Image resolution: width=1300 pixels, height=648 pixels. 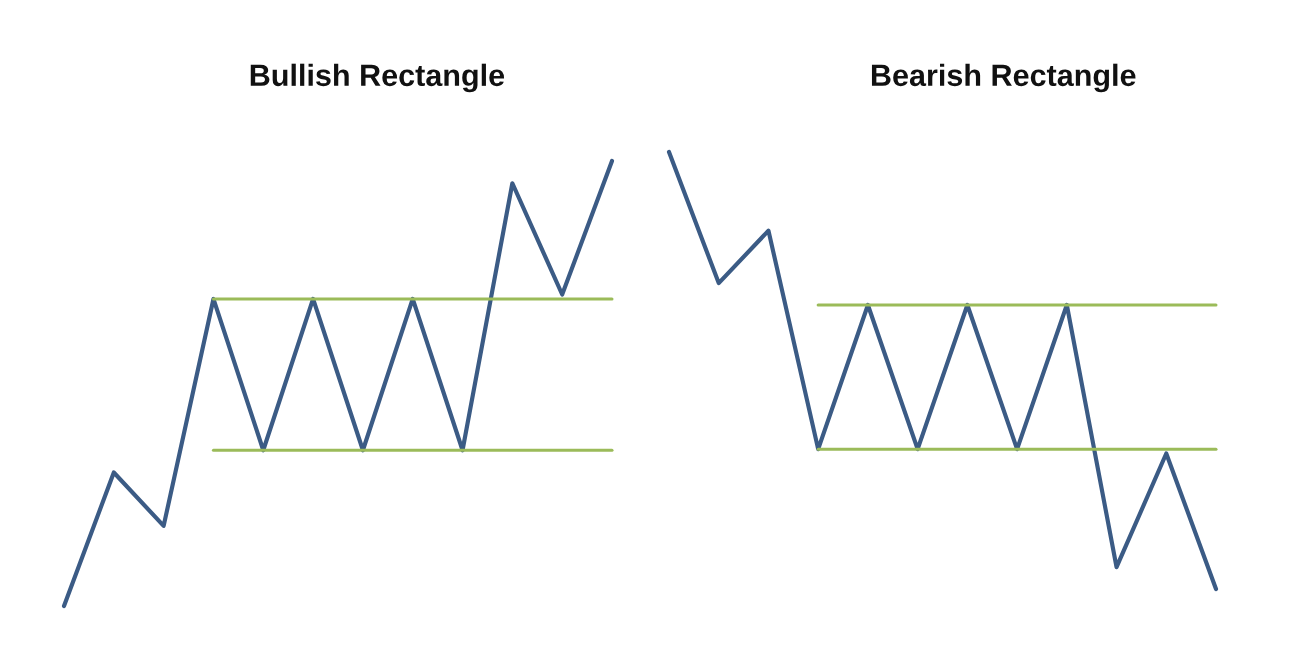 What do you see at coordinates (377, 78) in the screenshot?
I see `chart-title: Bullish Rectangle` at bounding box center [377, 78].